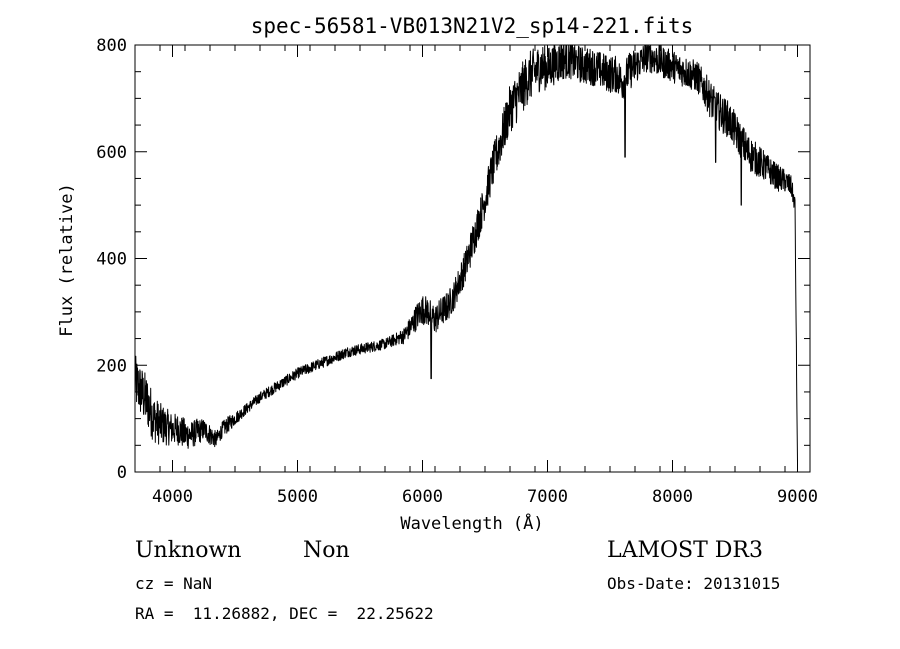 This screenshot has height=649, width=900. I want to click on x-tick-label: 9000, so click(797, 497).